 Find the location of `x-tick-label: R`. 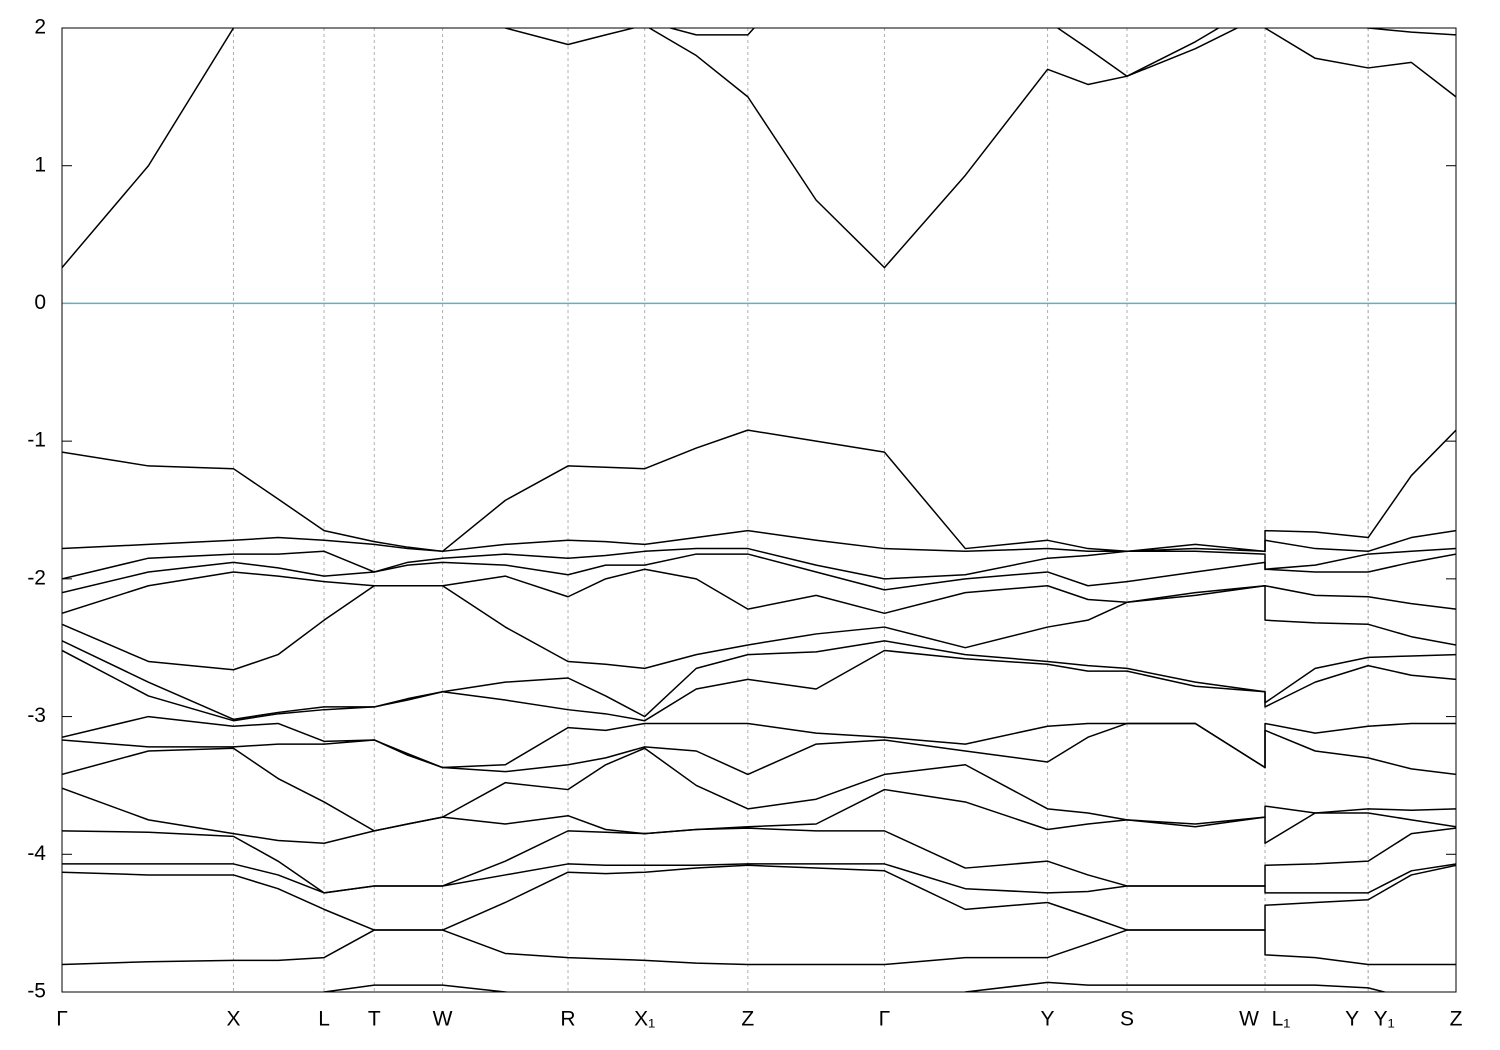

x-tick-label: R is located at coordinates (567, 1019).